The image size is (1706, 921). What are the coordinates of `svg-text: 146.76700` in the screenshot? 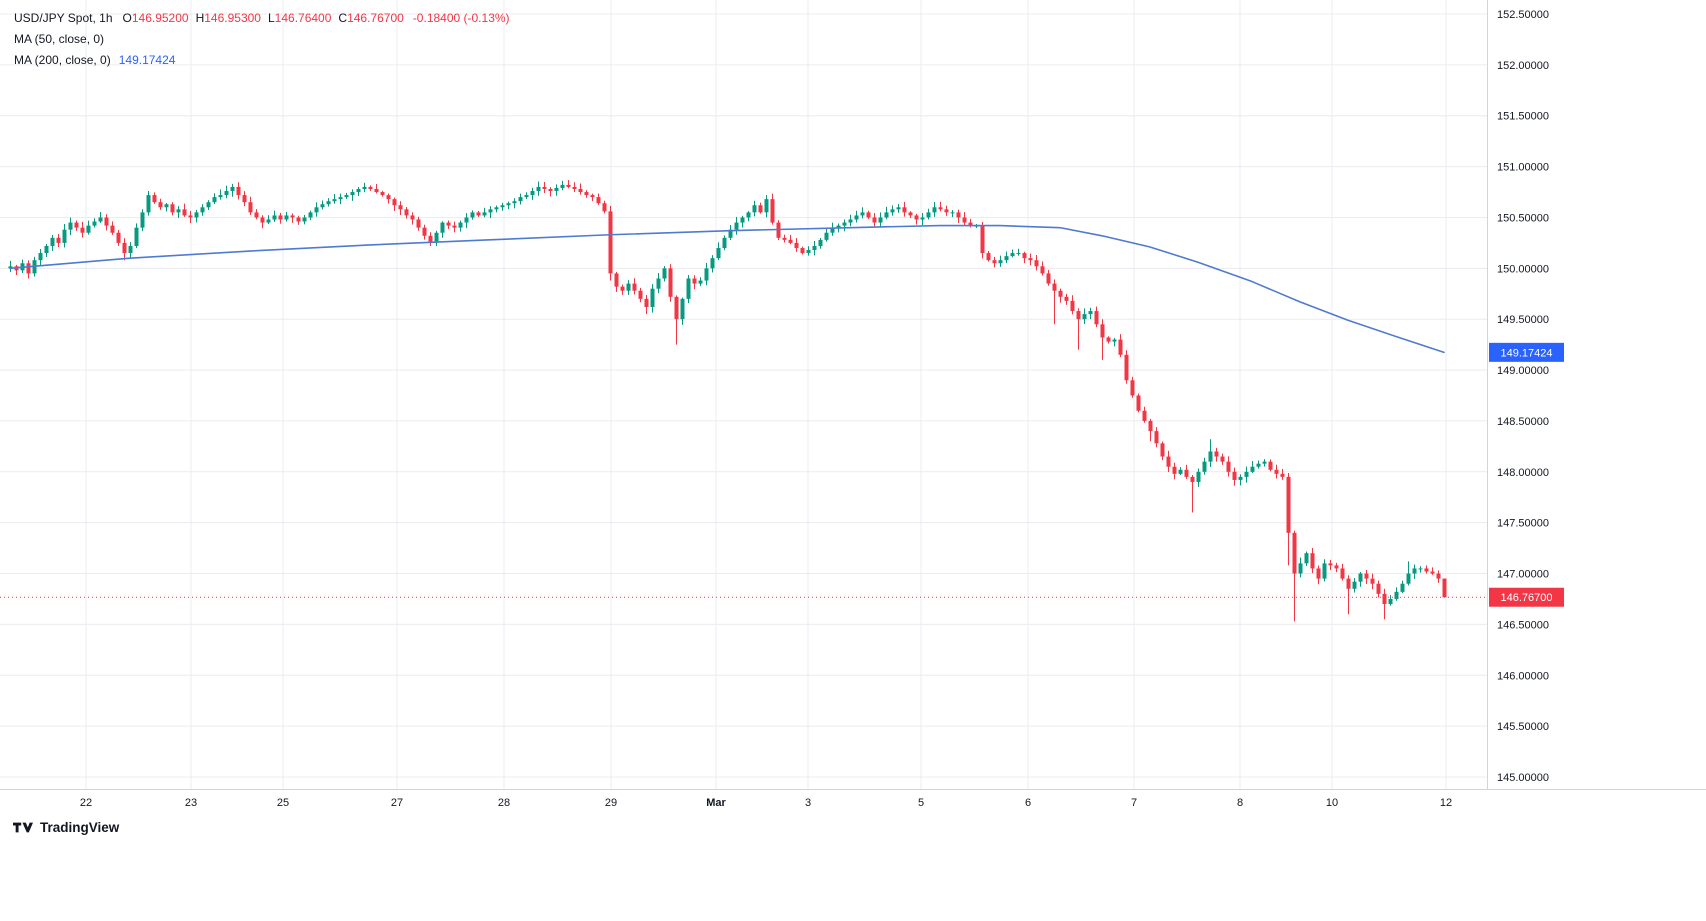 It's located at (1527, 598).